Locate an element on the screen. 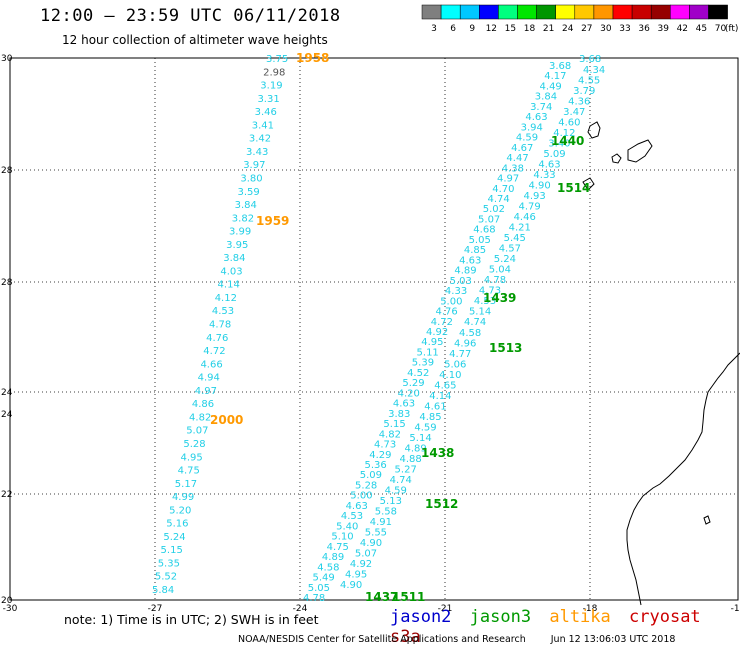  wave-height-label: 5.13 is located at coordinates (391, 501).